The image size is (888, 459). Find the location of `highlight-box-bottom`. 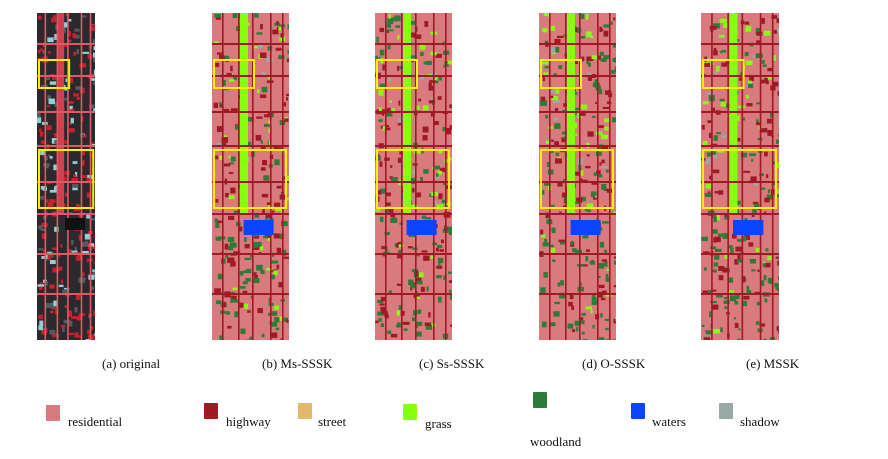

highlight-box-bottom is located at coordinates (250, 179).